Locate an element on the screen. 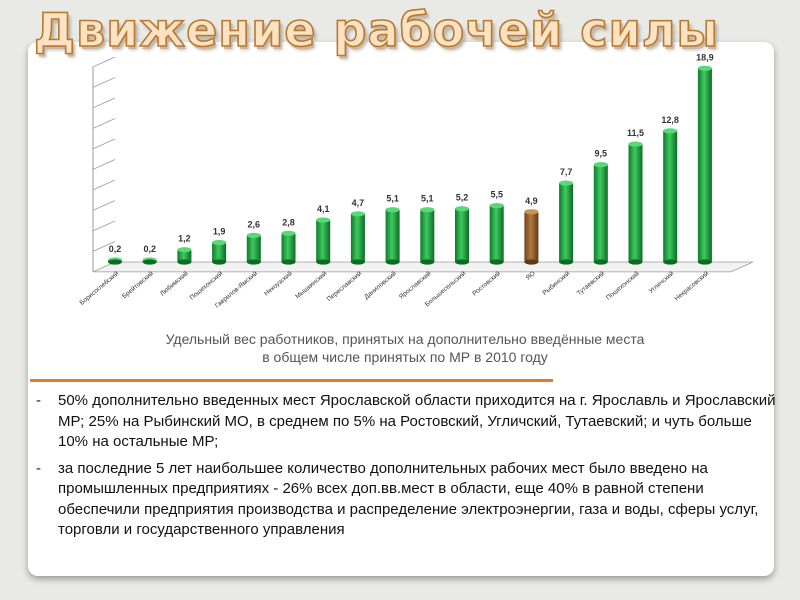 The width and height of the screenshot is (800, 600). chart-caption-line-2: в общем числе принятых по МР в 2010 году is located at coordinates (405, 357).